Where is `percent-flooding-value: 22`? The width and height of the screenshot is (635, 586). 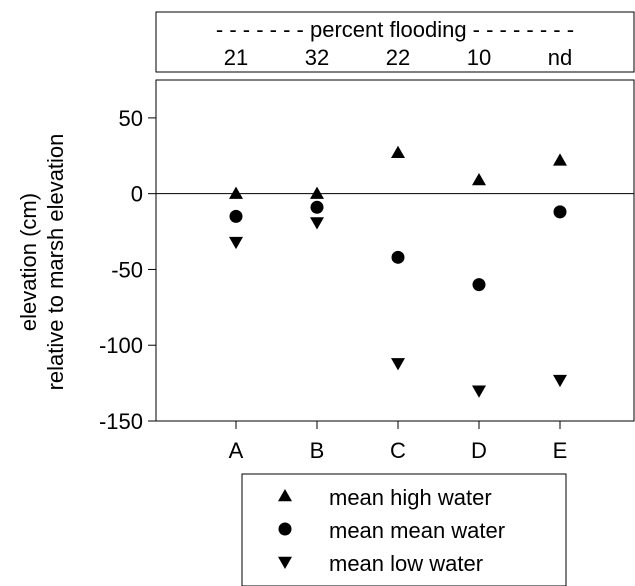 percent-flooding-value: 22 is located at coordinates (398, 57).